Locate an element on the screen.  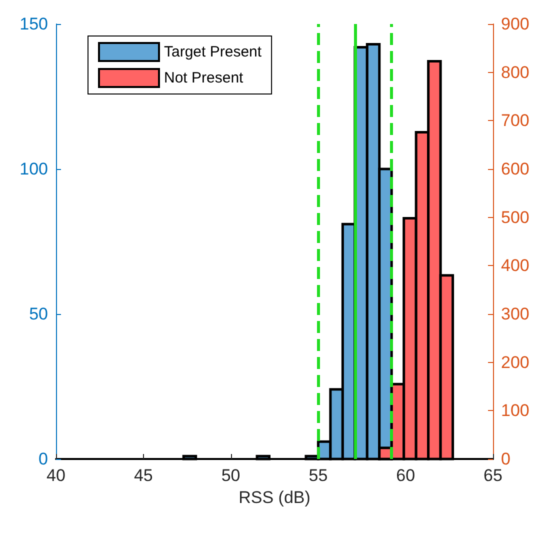
x-tick-label: 45 is located at coordinates (143, 475).